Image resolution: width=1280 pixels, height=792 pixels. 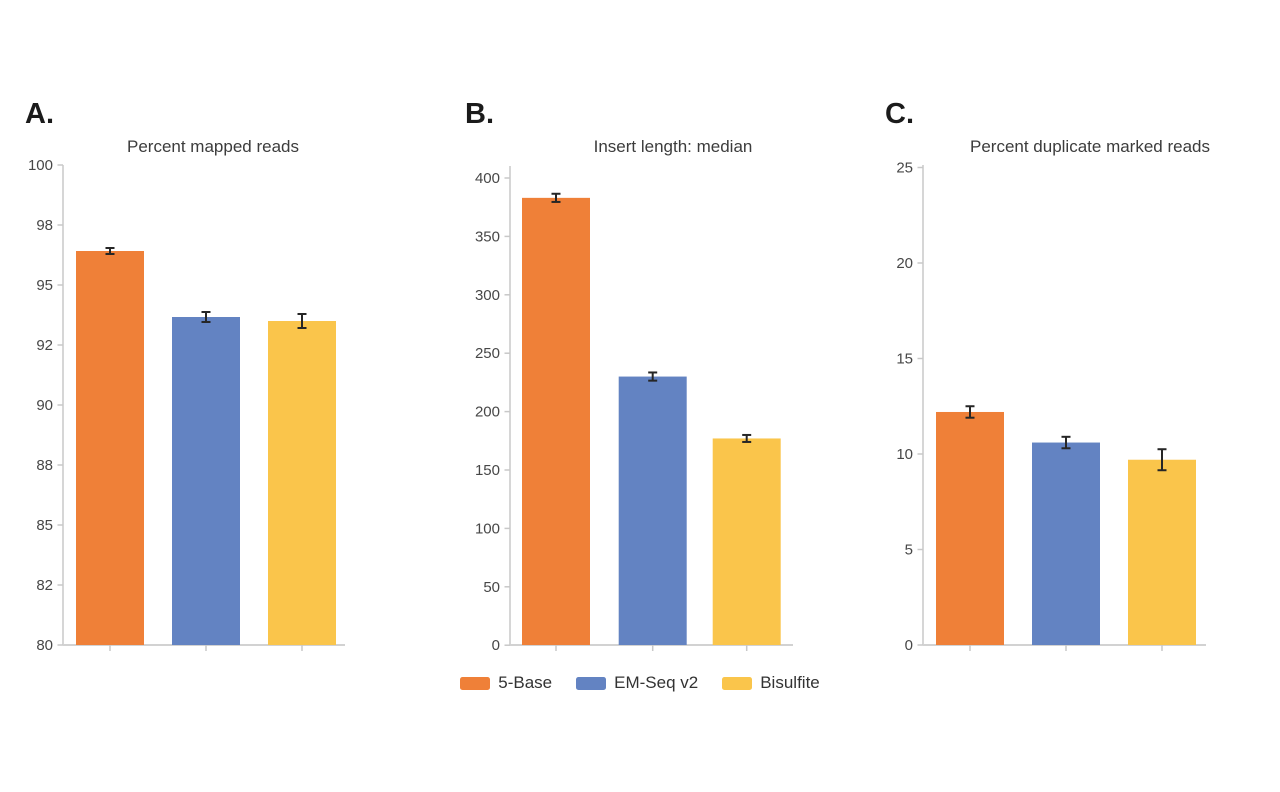 What do you see at coordinates (44, 225) in the screenshot?
I see `y-tick-label: 98` at bounding box center [44, 225].